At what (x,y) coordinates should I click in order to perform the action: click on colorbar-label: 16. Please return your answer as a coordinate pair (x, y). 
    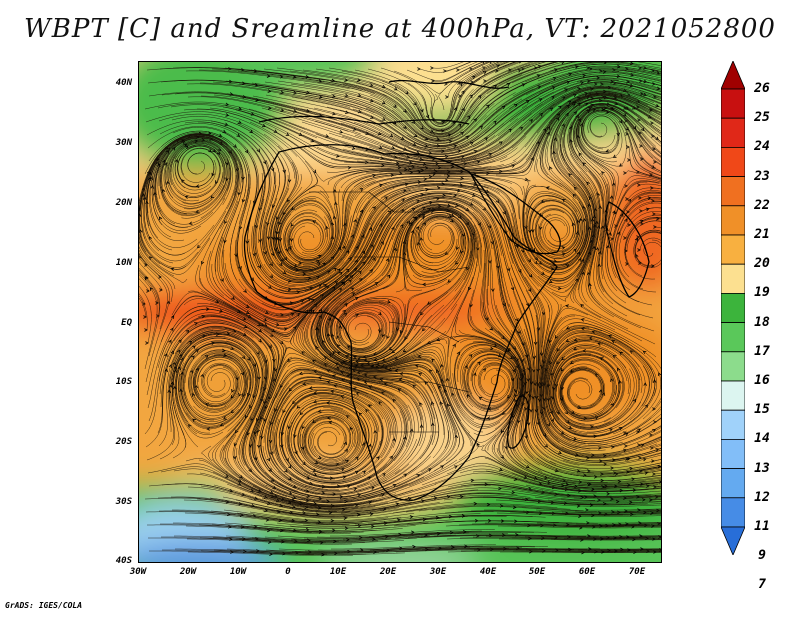
    Looking at the image, I should click on (762, 380).